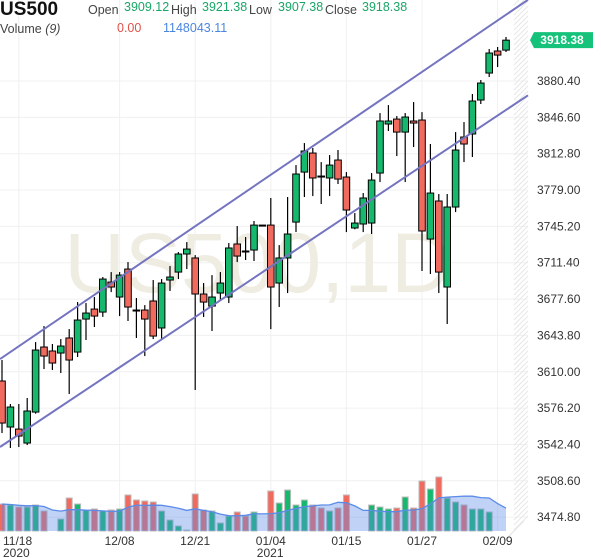 The height and width of the screenshot is (558, 601). Describe the element at coordinates (195, 28) in the screenshot. I see `volume-ma-value: 1148043.11` at that location.